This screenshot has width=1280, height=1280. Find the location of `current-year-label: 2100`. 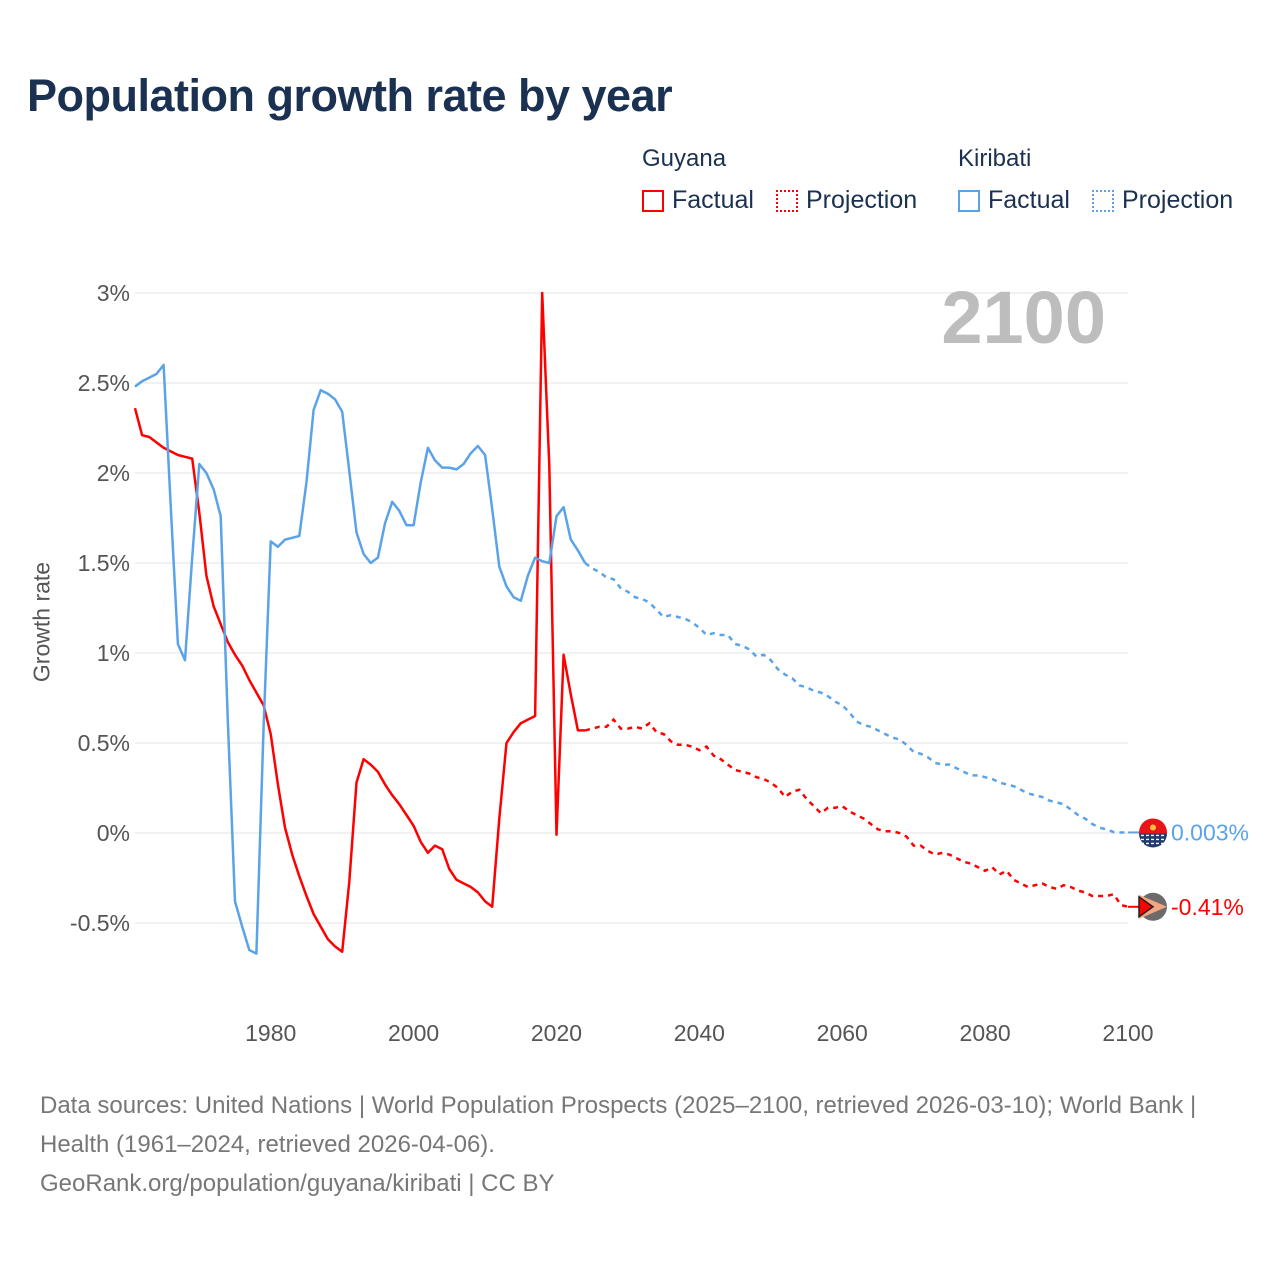

current-year-label: 2100 is located at coordinates (1023, 317).